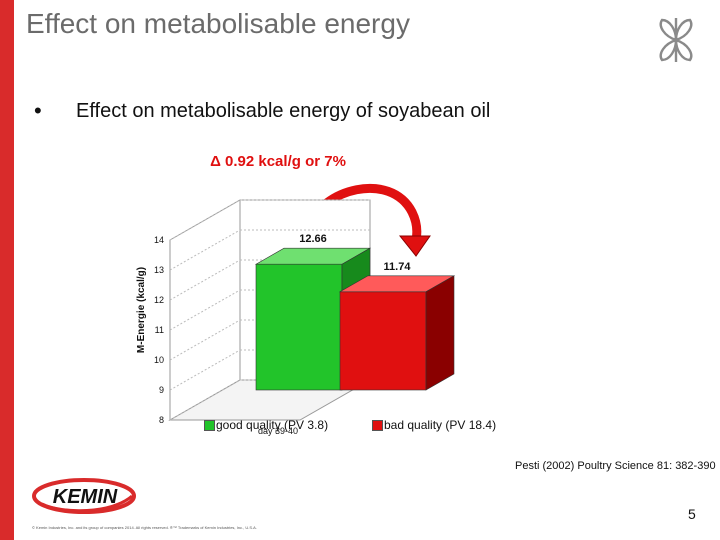 The image size is (720, 540). I want to click on y-tick-label: 11, so click(159, 330).